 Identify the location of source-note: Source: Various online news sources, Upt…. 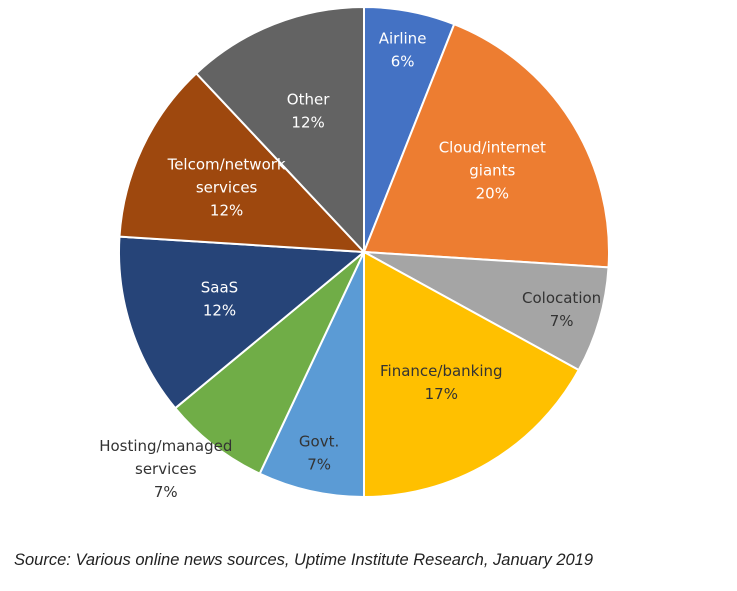
(304, 560).